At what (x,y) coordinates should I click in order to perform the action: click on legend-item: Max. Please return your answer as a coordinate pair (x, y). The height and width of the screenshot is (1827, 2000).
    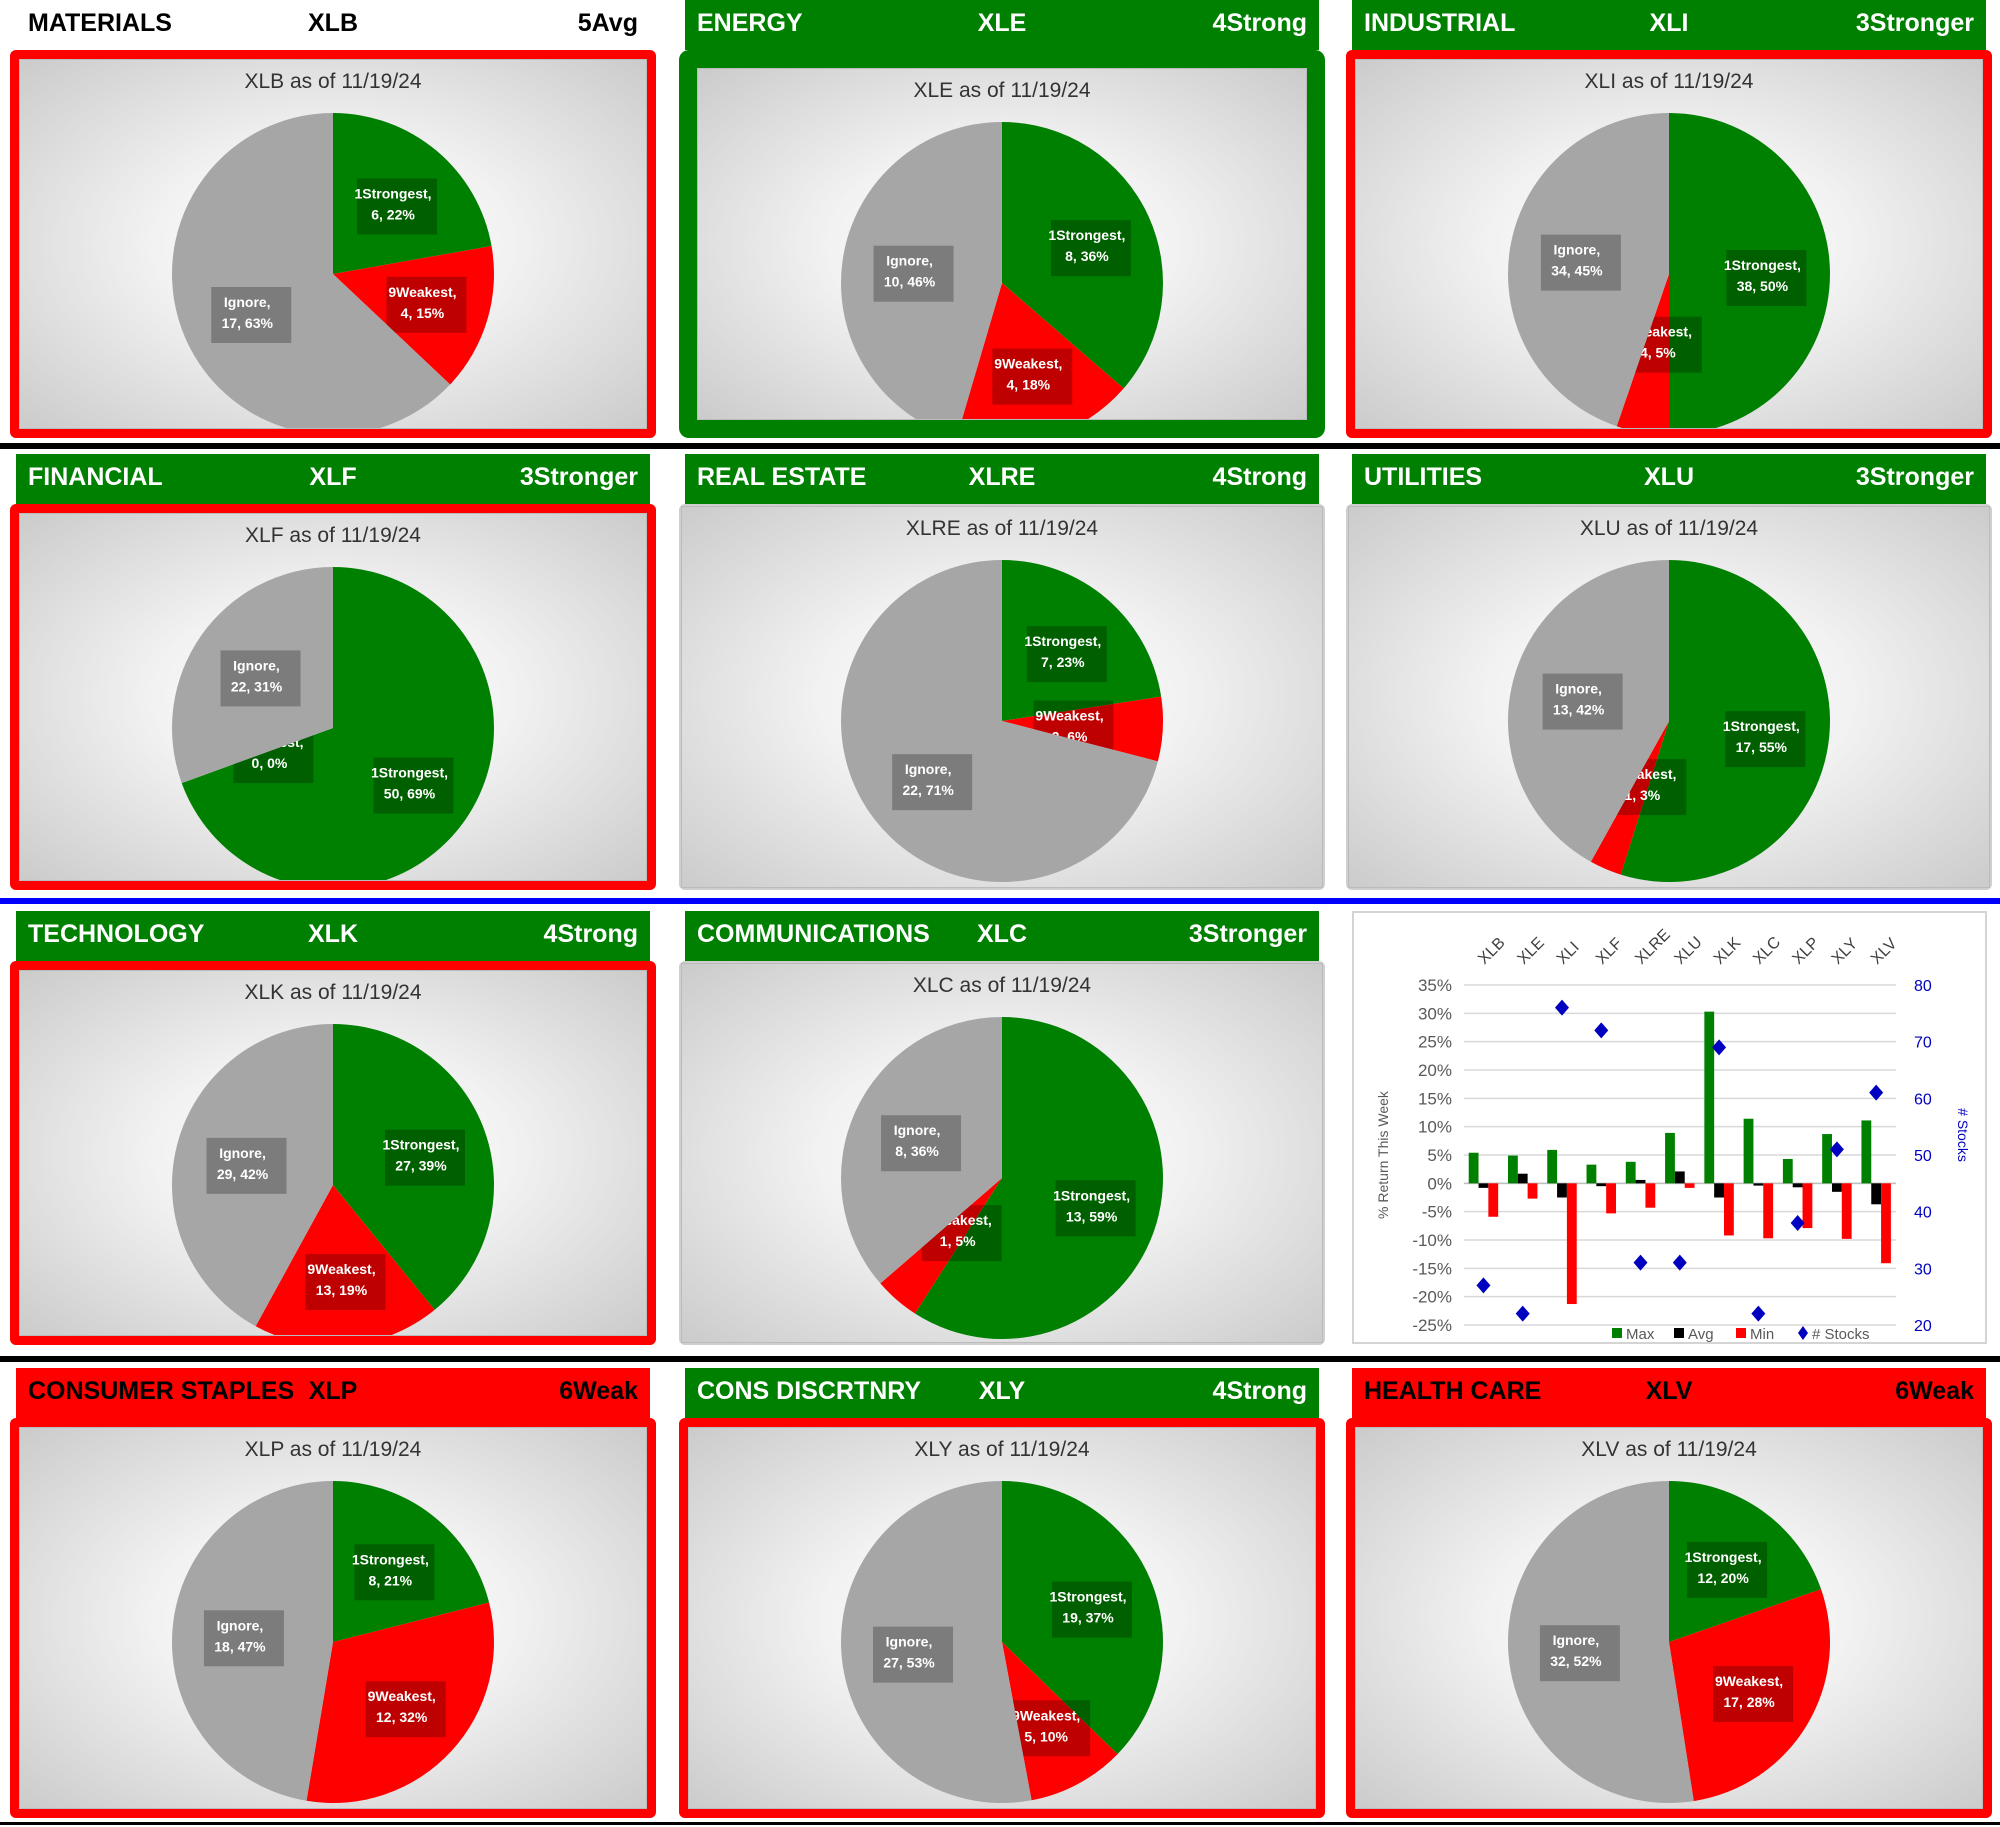
    Looking at the image, I should click on (1633, 1334).